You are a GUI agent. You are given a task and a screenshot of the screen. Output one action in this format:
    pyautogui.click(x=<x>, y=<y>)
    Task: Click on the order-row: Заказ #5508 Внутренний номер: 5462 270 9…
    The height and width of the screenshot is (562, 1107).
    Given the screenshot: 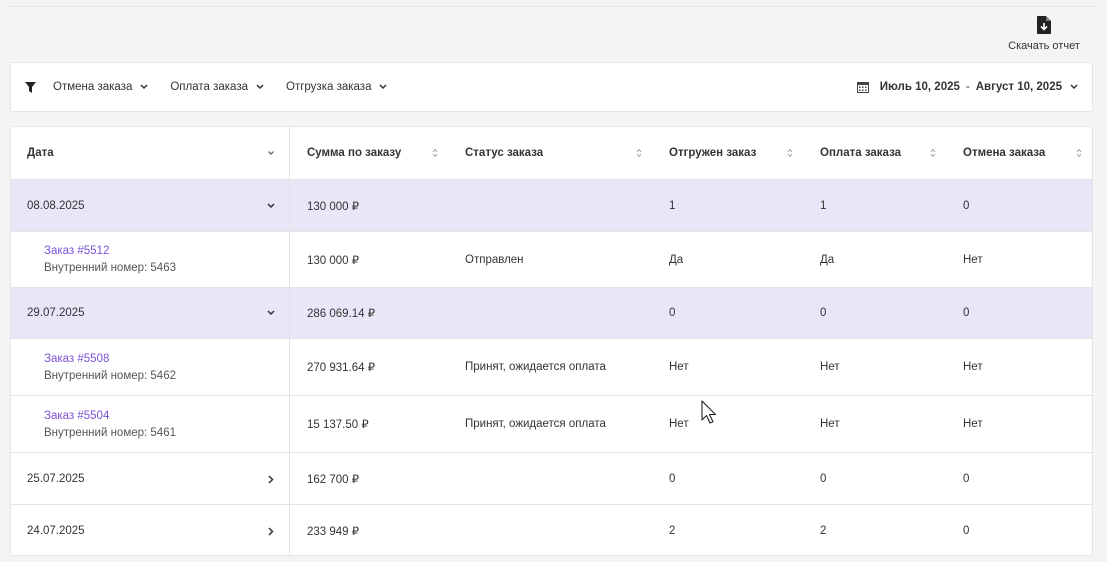 What is the action you would take?
    pyautogui.click(x=551, y=367)
    